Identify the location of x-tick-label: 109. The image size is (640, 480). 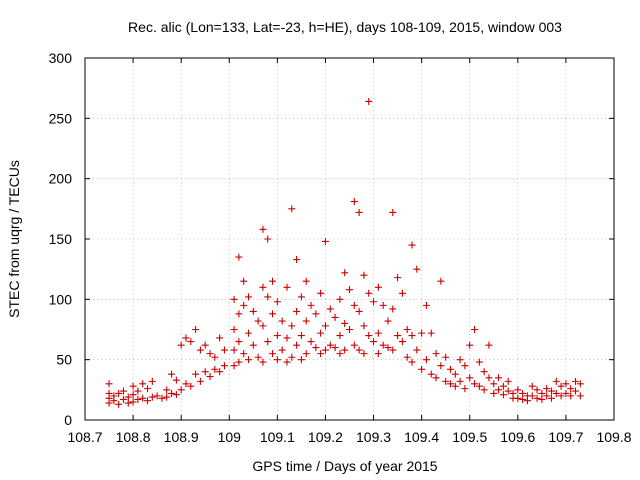
(230, 437).